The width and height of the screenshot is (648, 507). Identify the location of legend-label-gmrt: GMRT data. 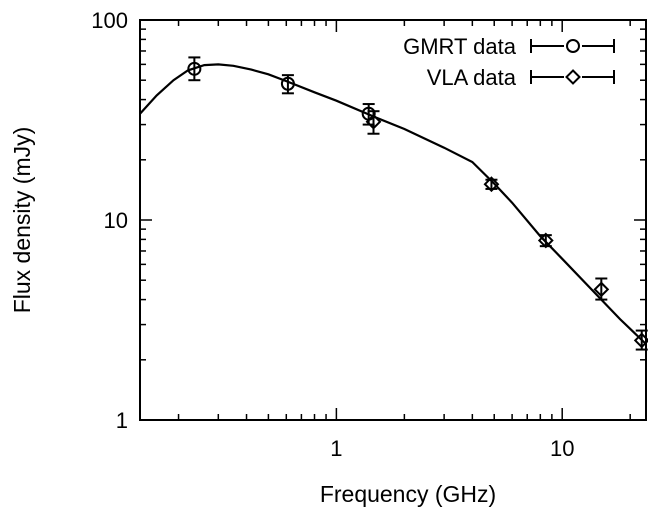
(460, 46).